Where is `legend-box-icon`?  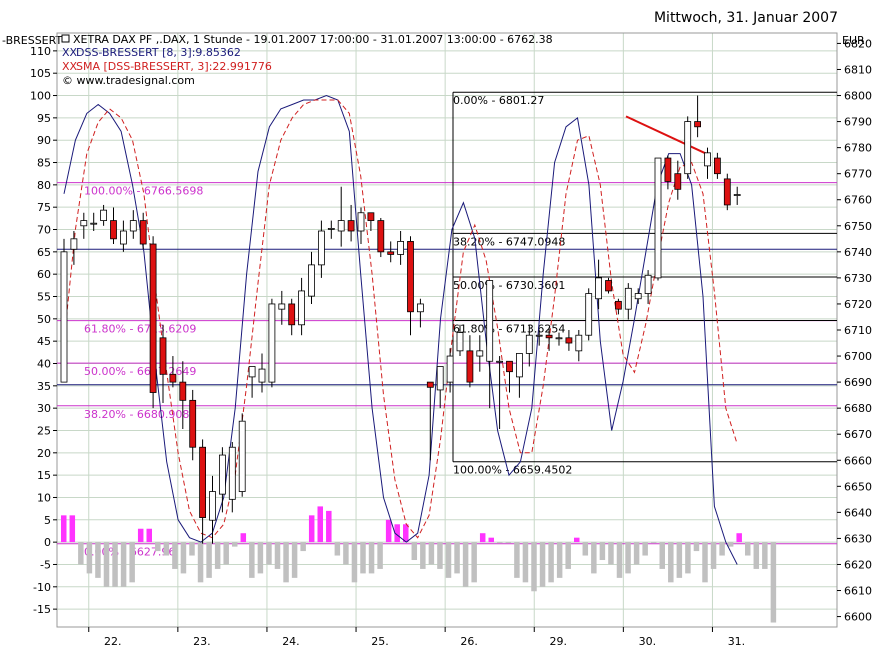 legend-box-icon is located at coordinates (65, 38).